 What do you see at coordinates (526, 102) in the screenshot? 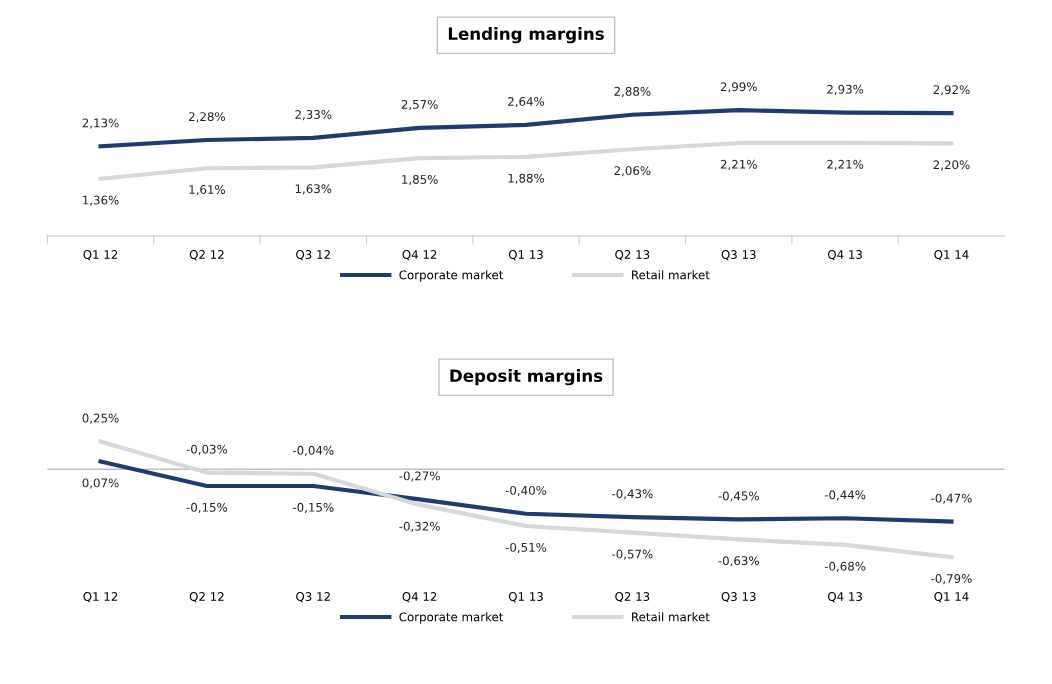
I see `data-label: 2,64%` at bounding box center [526, 102].